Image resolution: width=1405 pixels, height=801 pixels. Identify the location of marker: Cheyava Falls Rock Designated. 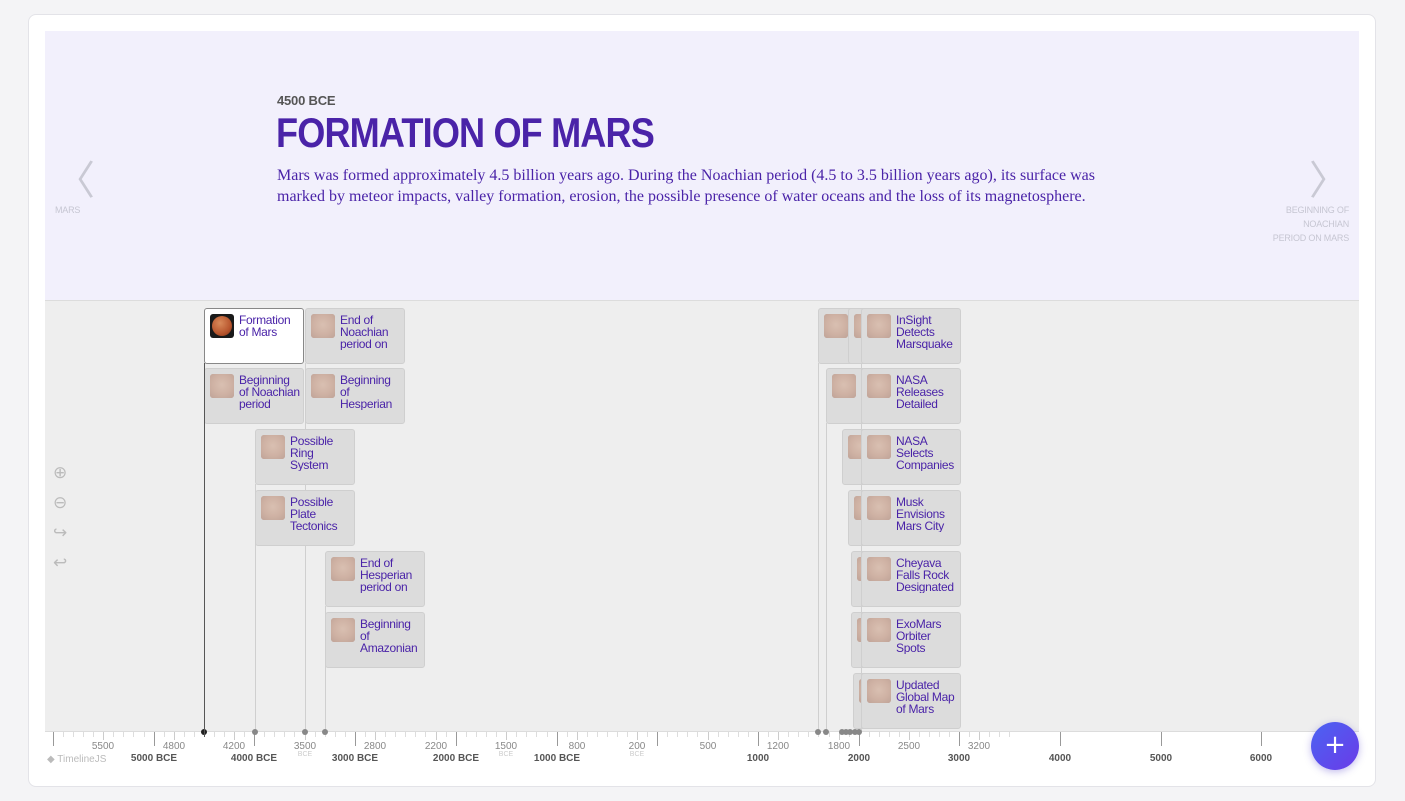
(911, 579).